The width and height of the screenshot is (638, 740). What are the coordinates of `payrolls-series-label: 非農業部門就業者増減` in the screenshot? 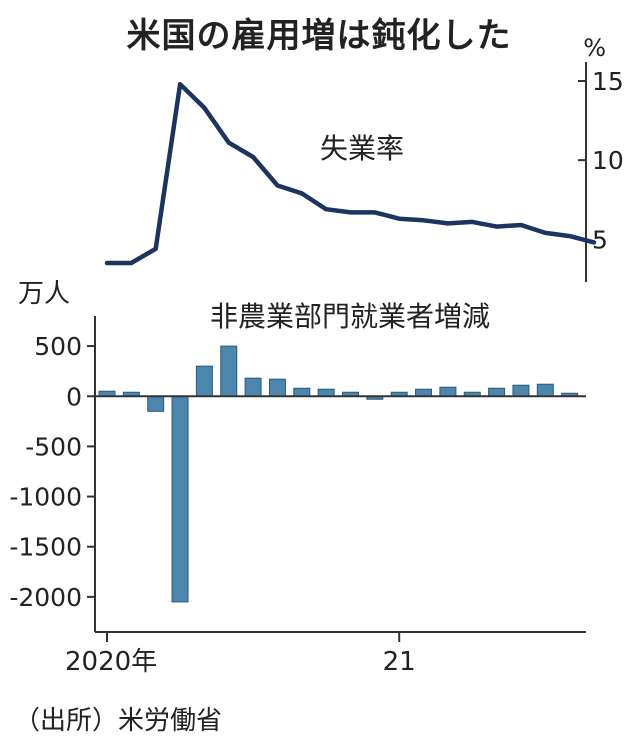 It's located at (350, 316).